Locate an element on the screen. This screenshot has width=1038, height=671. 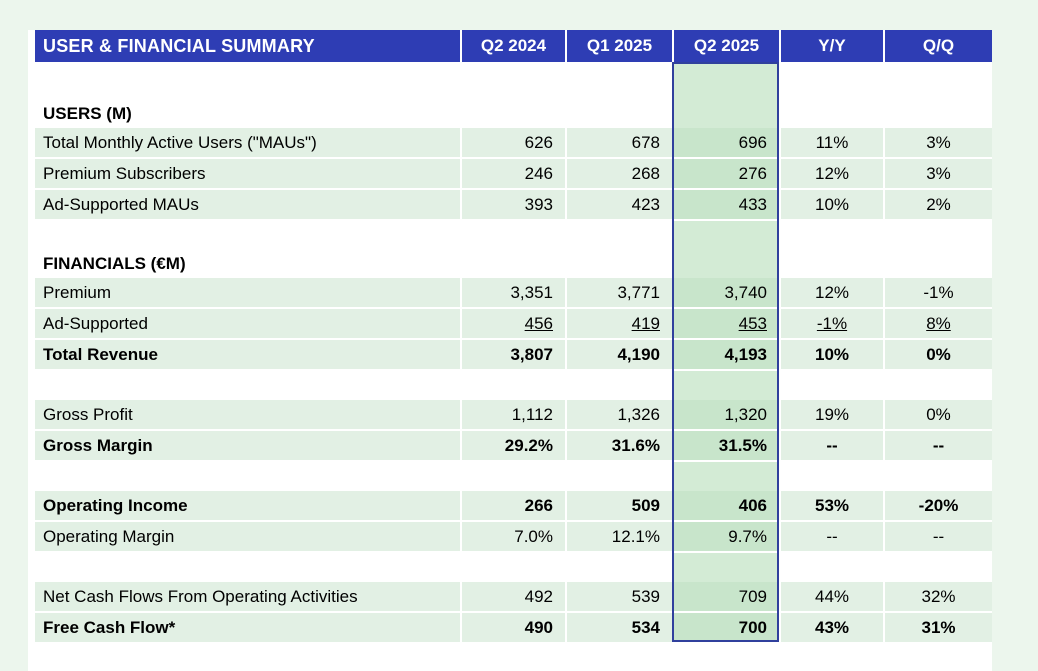
cell-value: 4,190 is located at coordinates (638, 354).